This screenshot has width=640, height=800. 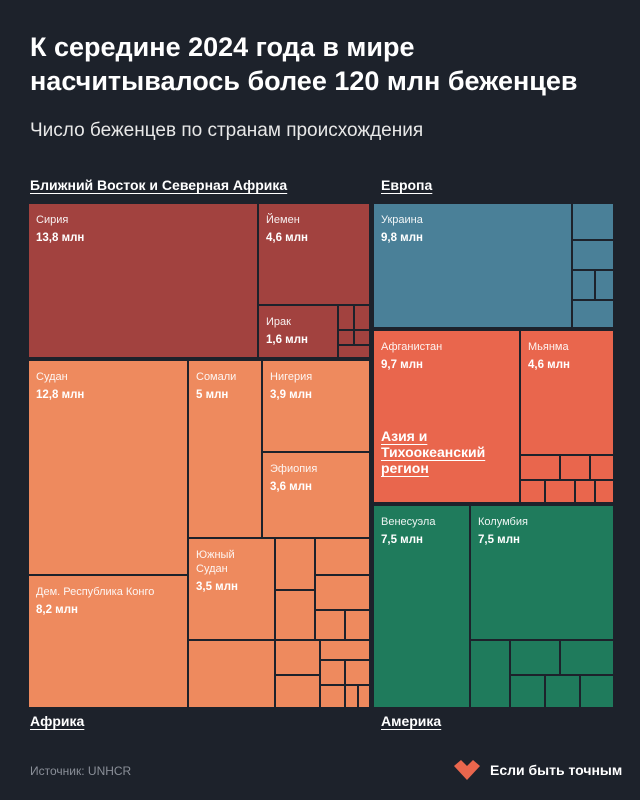 I want to click on treemap-cell: Йемен 4,6 млн, so click(x=314, y=254).